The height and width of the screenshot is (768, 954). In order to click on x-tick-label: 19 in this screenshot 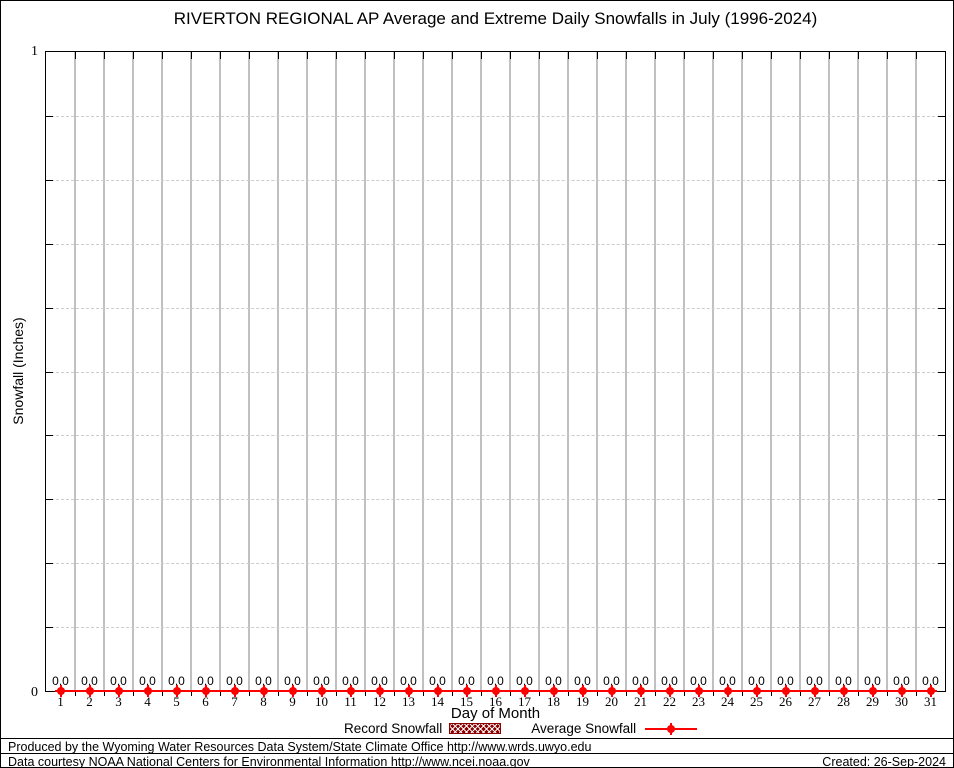, I will do `click(582, 701)`.